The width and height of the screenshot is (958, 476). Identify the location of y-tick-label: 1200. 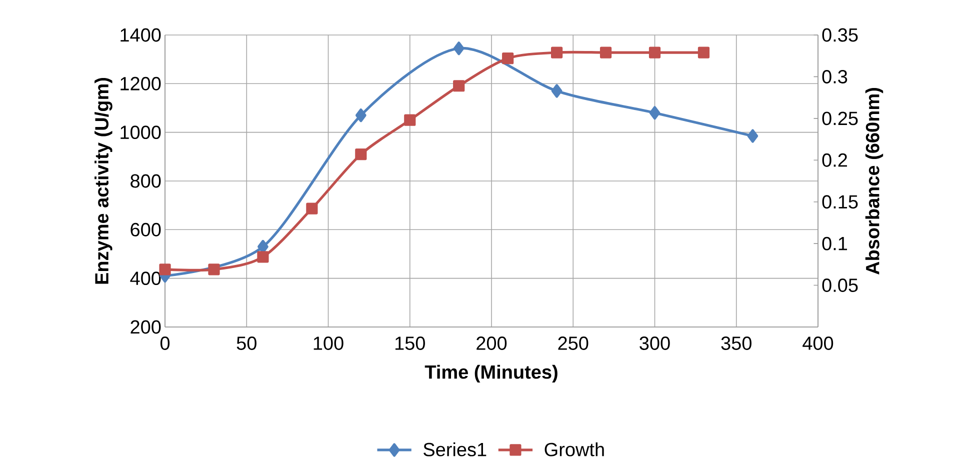
(140, 83).